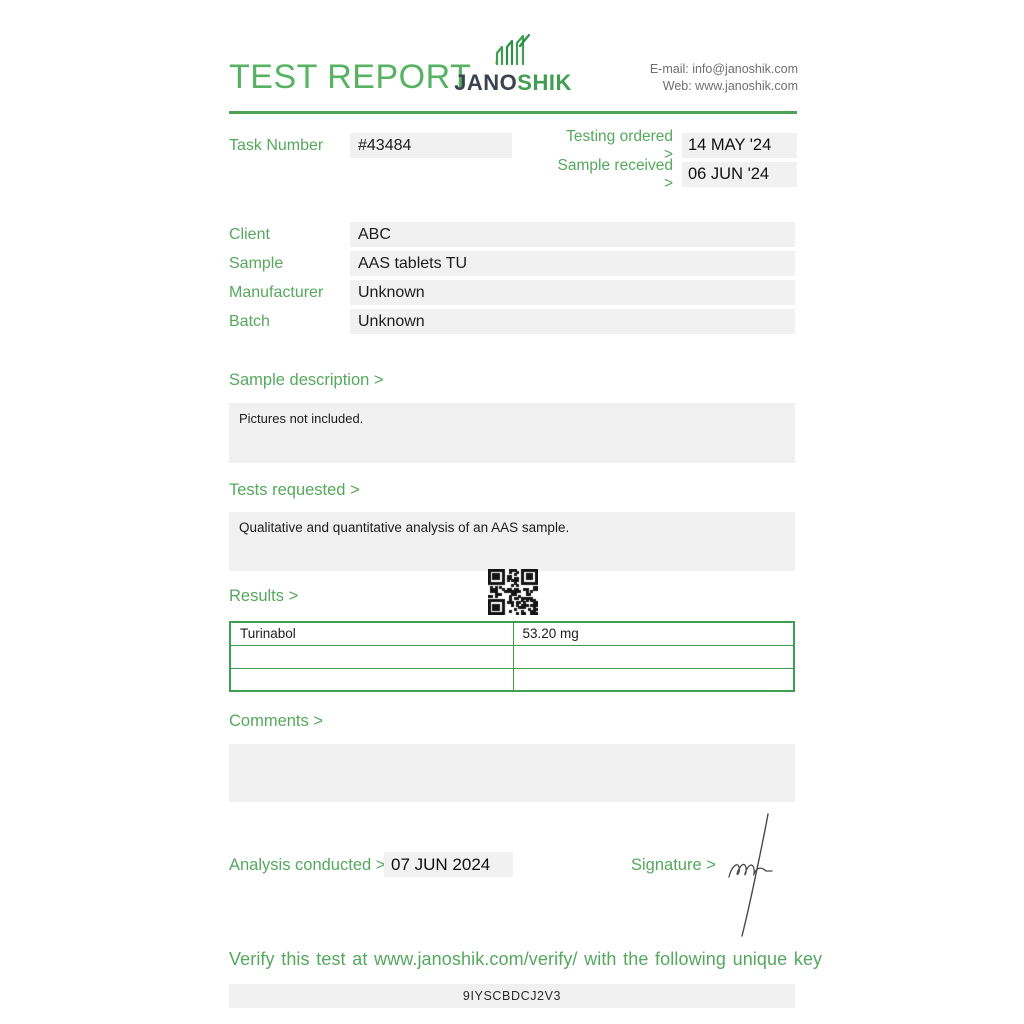  What do you see at coordinates (739, 174) in the screenshot?
I see `sample-received-value: 06 JUN '24` at bounding box center [739, 174].